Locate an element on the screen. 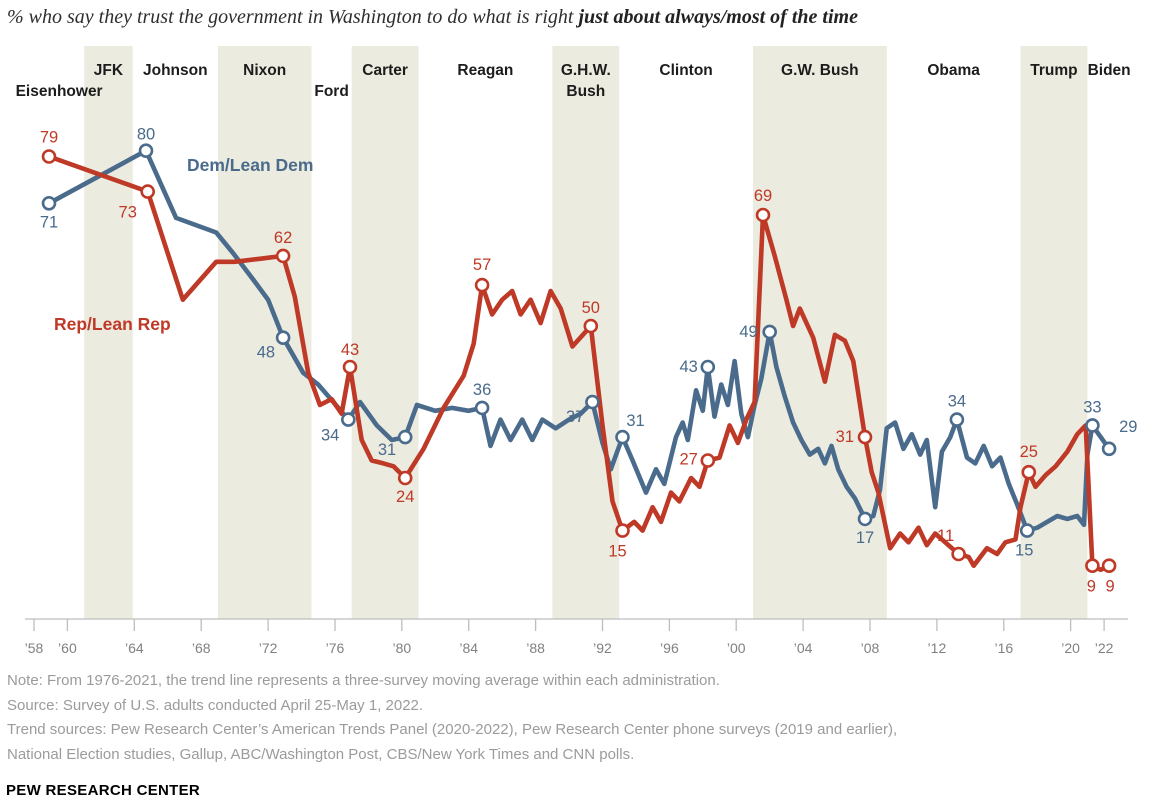 The image size is (1153, 800). president-label: Bush is located at coordinates (585, 91).